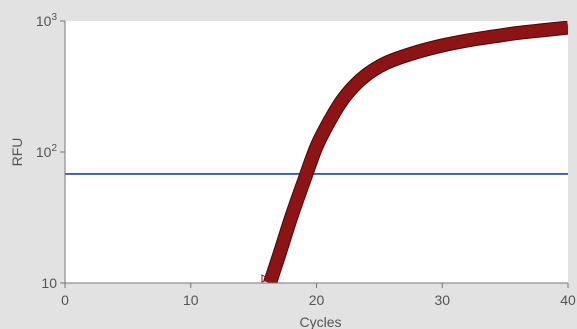 The width and height of the screenshot is (577, 329). What do you see at coordinates (47, 151) in the screenshot?
I see `y-tick-label: 10²` at bounding box center [47, 151].